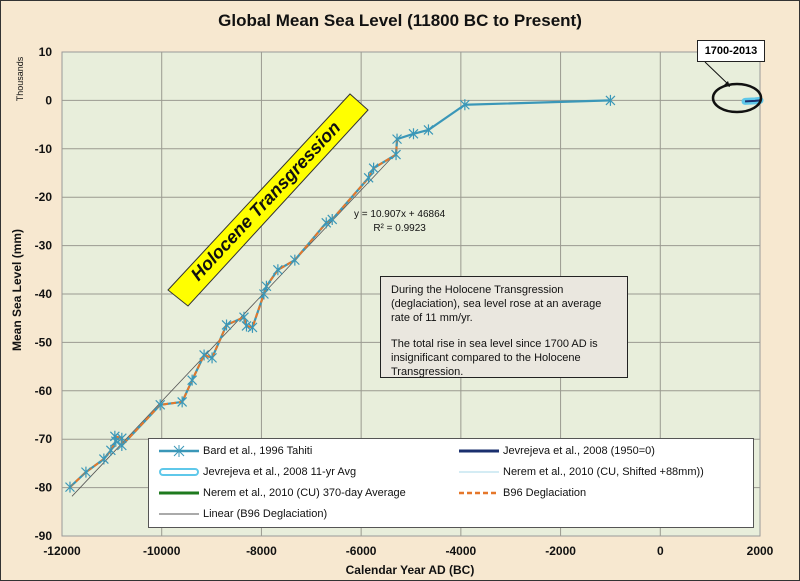 This screenshot has height=581, width=800. I want to click on legend-label-bard: Bard et al., 1996 Tahiti, so click(258, 451).